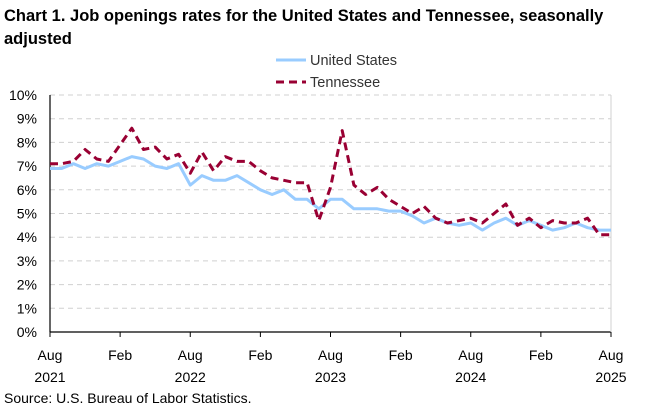 The width and height of the screenshot is (647, 412). I want to click on y-tick-label: 9%, so click(27, 119).